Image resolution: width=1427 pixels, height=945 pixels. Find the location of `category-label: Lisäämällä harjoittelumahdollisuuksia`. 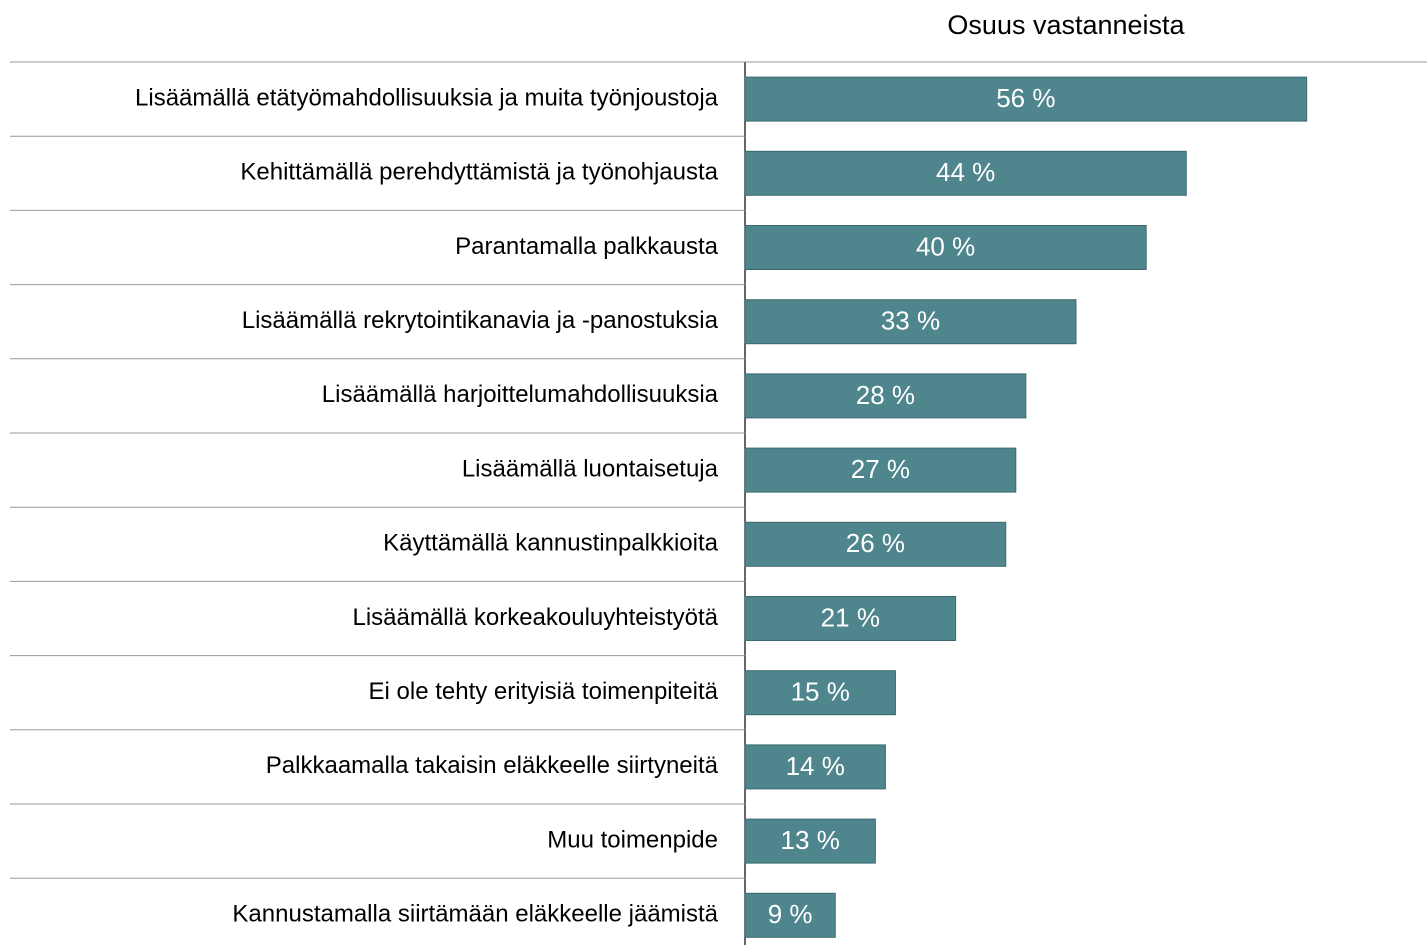

category-label: Lisäämällä harjoittelumahdollisuuksia is located at coordinates (520, 394).